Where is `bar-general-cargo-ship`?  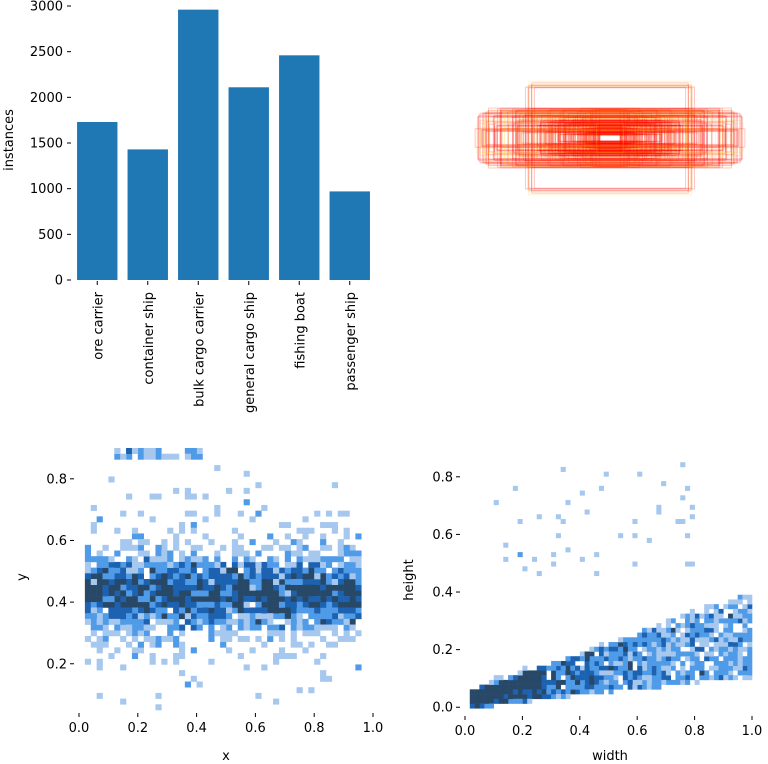 bar-general-cargo-ship is located at coordinates (248, 183).